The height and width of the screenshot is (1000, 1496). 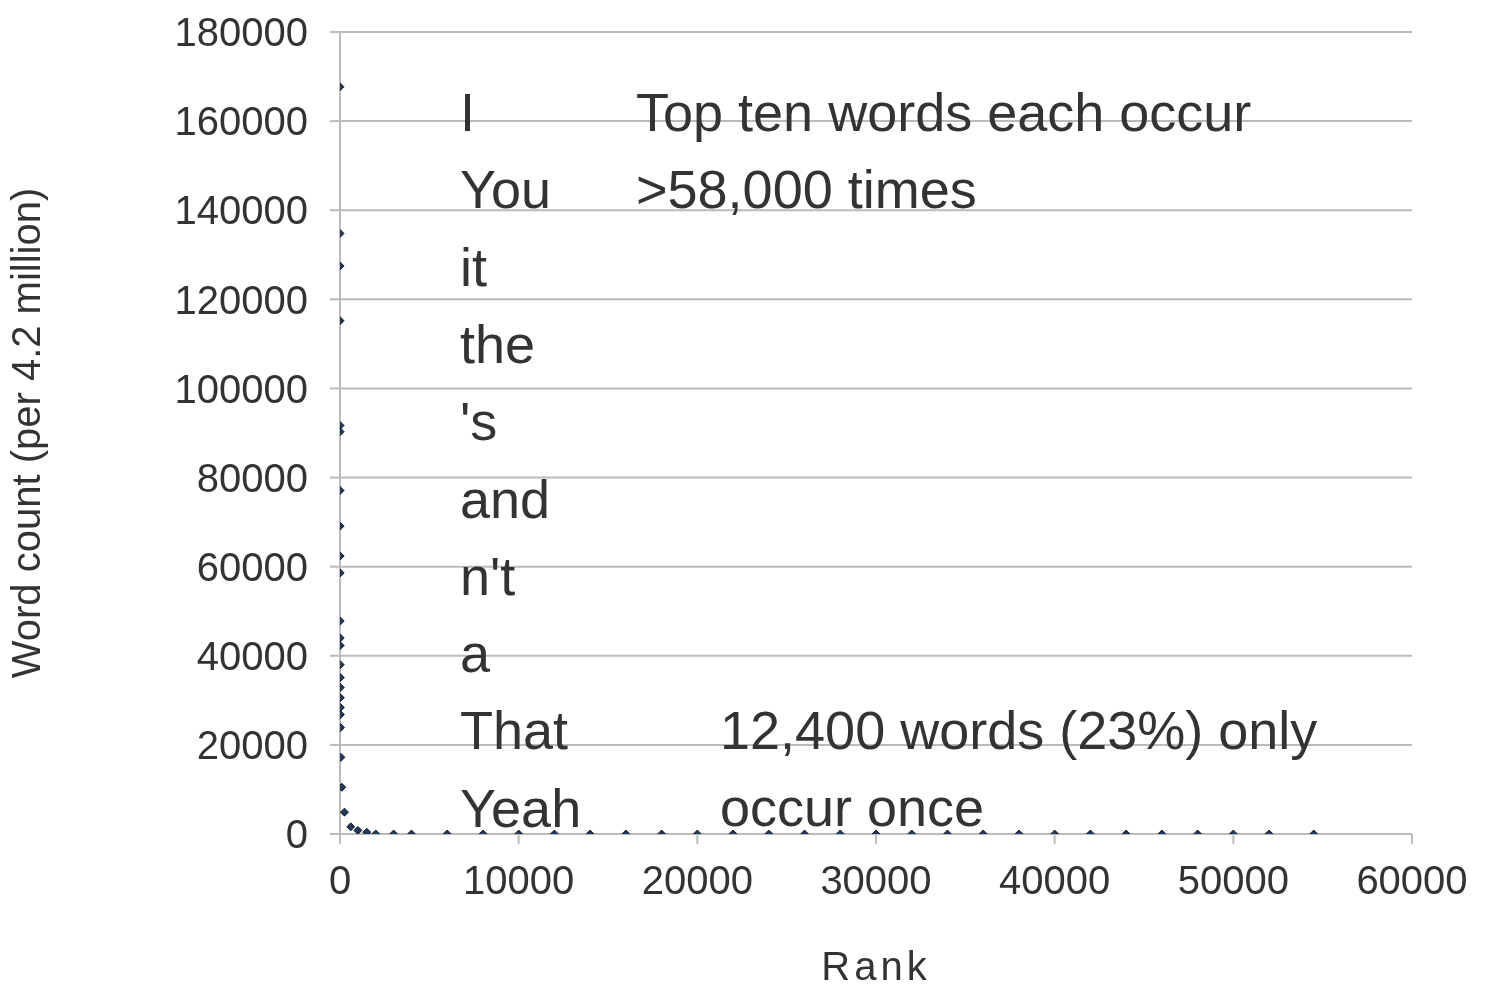 What do you see at coordinates (488, 576) in the screenshot?
I see `annotation: n't` at bounding box center [488, 576].